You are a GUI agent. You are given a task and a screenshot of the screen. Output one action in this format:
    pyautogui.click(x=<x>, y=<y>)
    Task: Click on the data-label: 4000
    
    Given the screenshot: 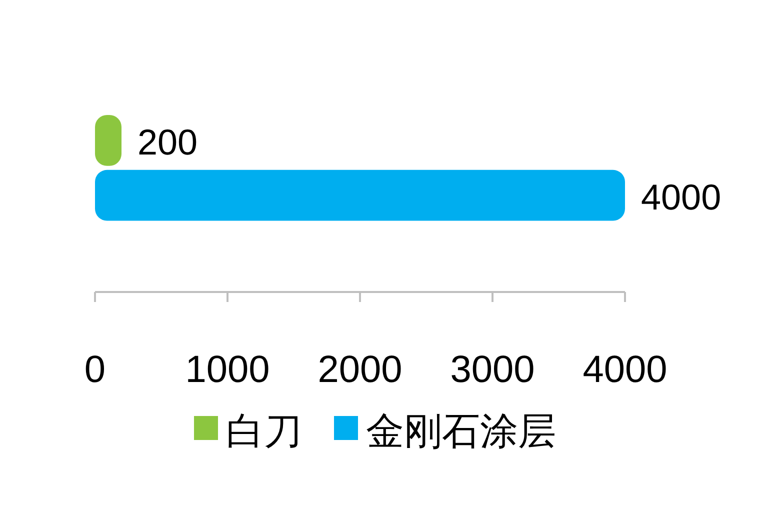 What is the action you would take?
    pyautogui.click(x=681, y=197)
    